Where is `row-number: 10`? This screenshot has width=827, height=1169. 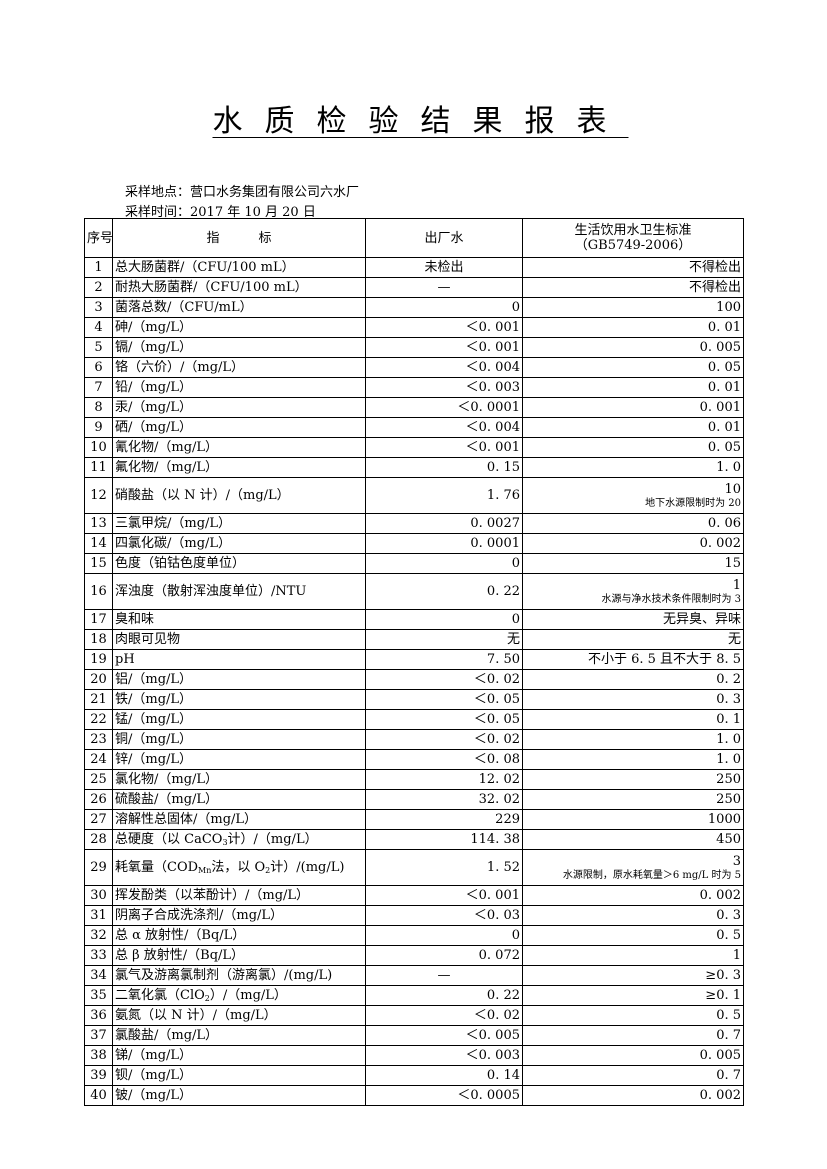 row-number: 10 is located at coordinates (98, 447).